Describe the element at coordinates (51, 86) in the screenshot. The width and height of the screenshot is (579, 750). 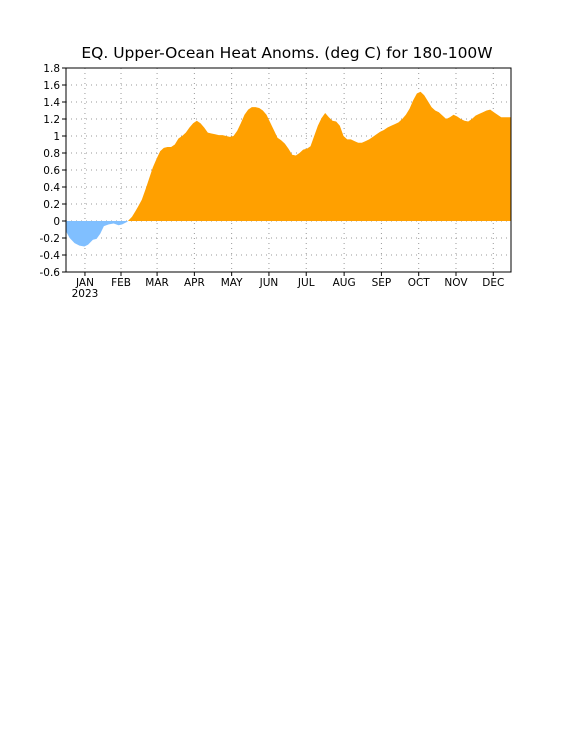
I see `y-tick-label: 1.6` at that location.